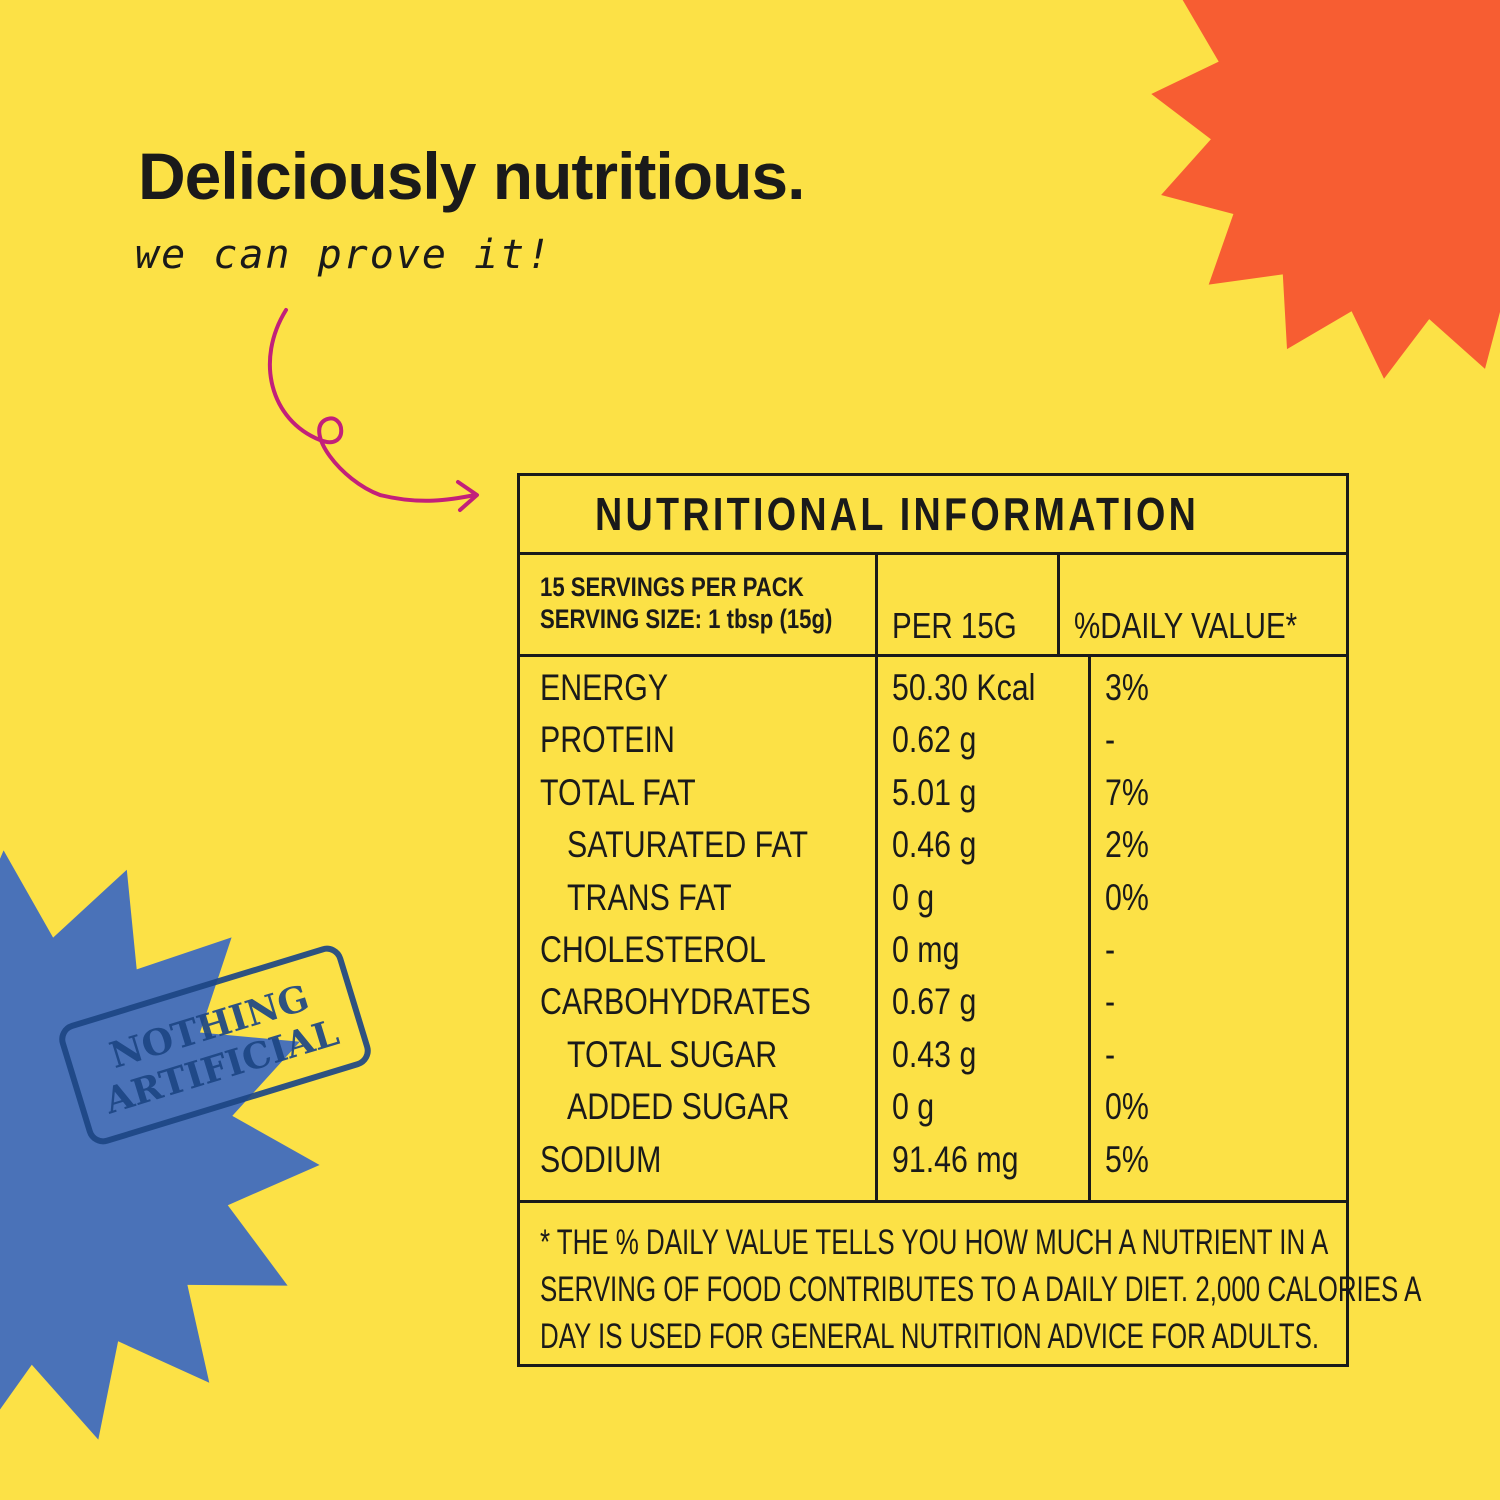  What do you see at coordinates (955, 1159) in the screenshot?
I see `nutrient-value: 91.46 mg` at bounding box center [955, 1159].